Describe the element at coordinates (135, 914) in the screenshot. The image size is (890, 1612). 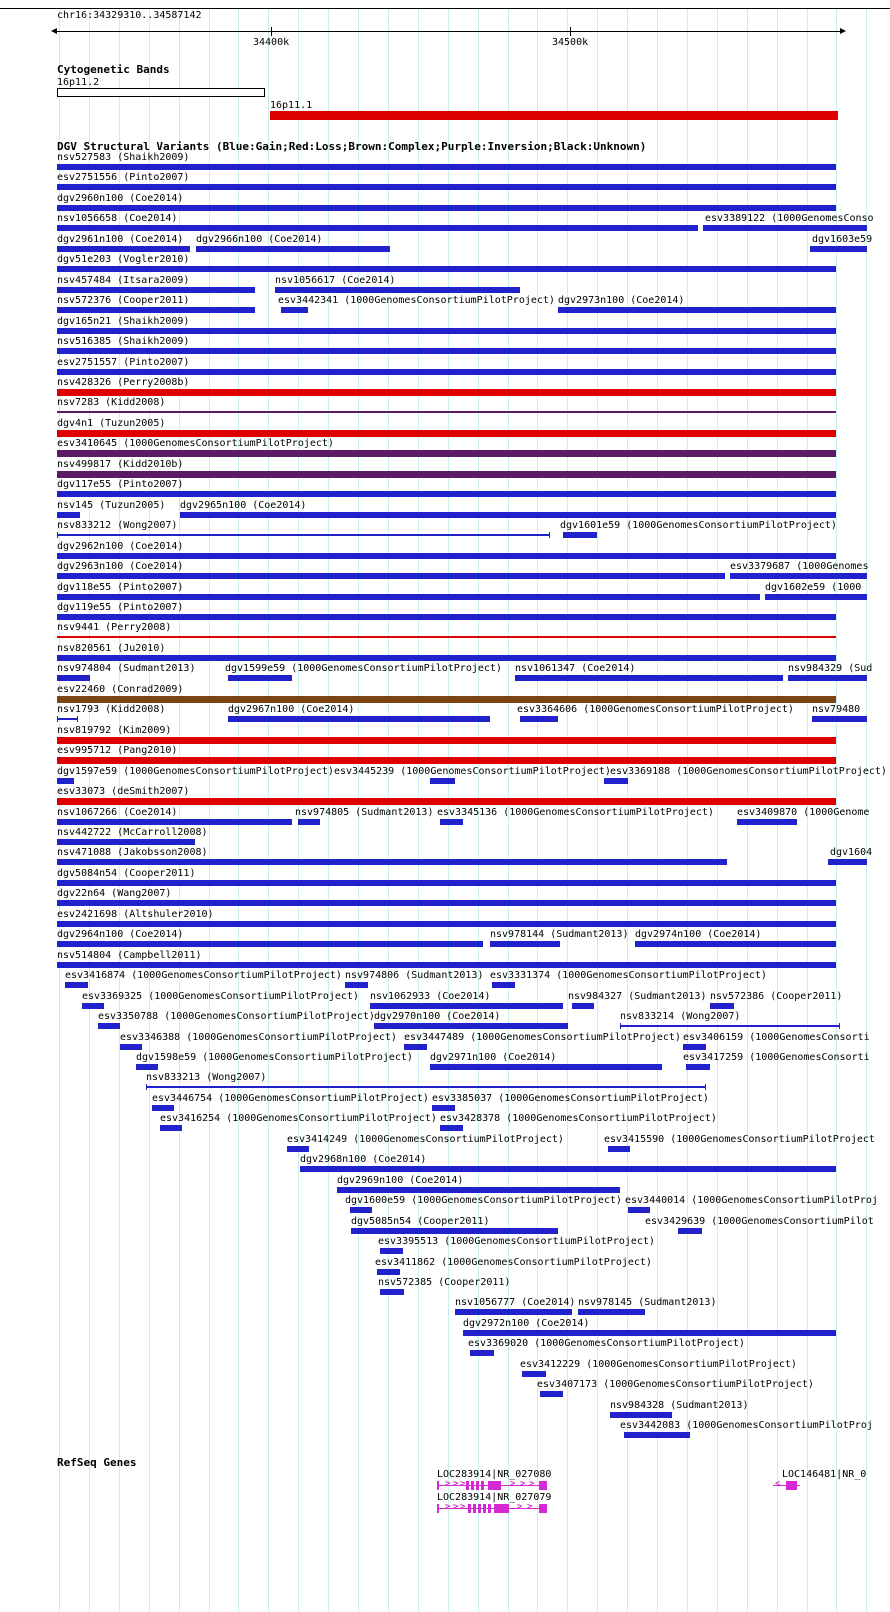
I see `variant-label: esv2421698 (Altshuler2010)` at that location.